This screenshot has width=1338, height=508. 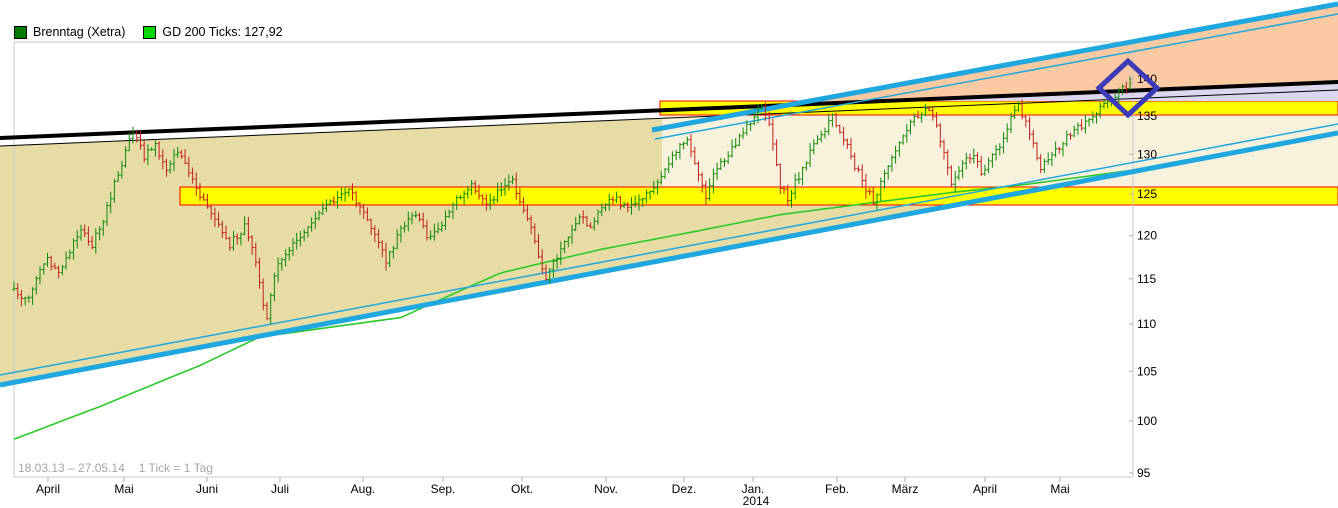 I want to click on x-axis-month-label: März, so click(x=905, y=489).